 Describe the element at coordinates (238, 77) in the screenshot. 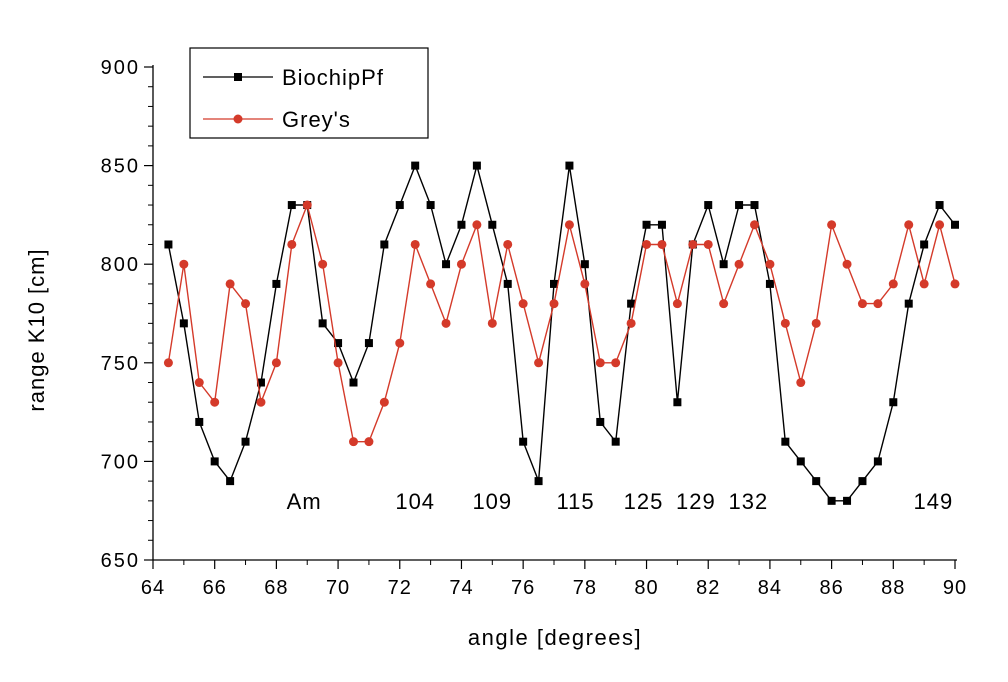

I see `legend-marker-biochippf` at that location.